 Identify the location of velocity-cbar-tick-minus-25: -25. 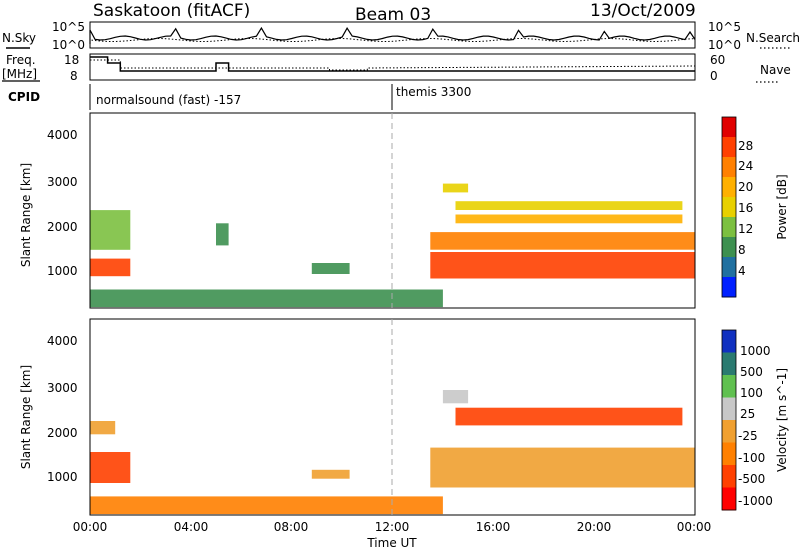
(748, 436).